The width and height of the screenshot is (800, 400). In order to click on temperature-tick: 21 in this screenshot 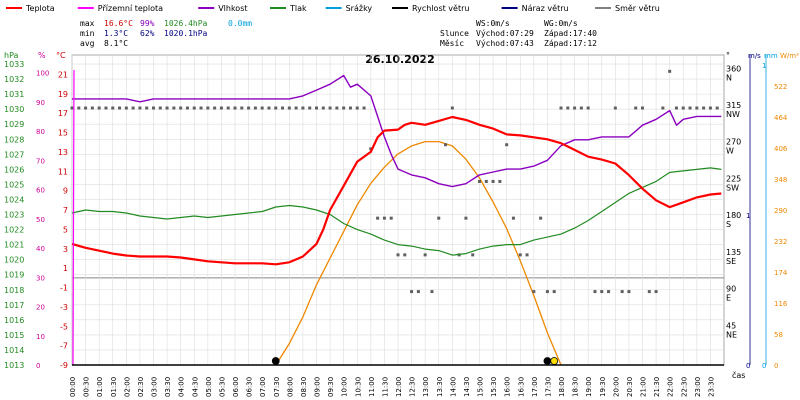, I will do `click(63, 74)`.